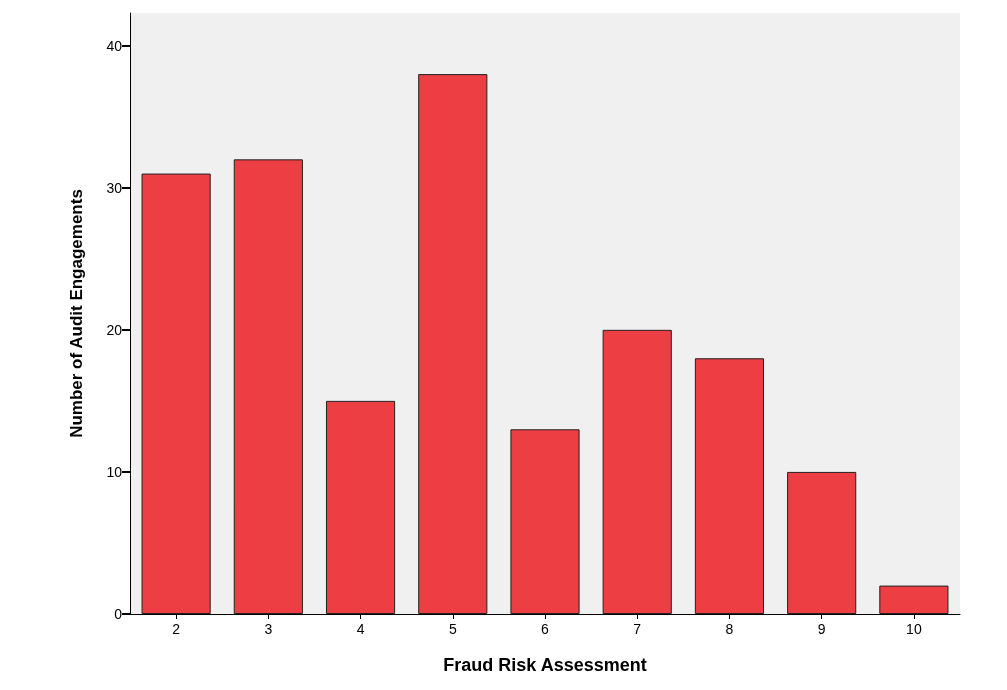  Describe the element at coordinates (545, 629) in the screenshot. I see `x-tick-label: 6` at that location.